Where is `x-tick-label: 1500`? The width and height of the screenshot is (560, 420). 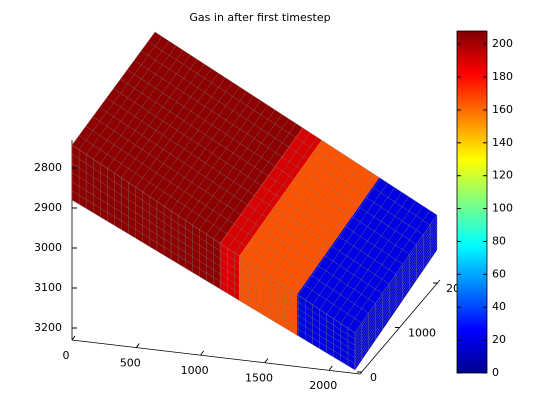 x-tick-label: 1500 is located at coordinates (259, 378).